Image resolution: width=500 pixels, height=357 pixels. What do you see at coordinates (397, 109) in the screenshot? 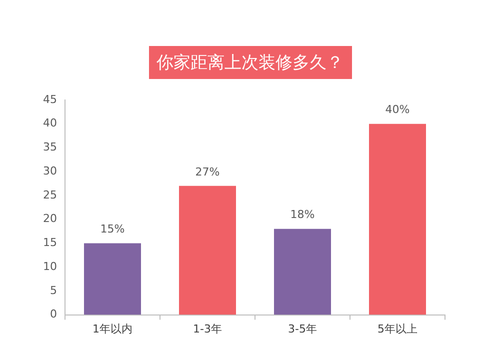
I see `data-label: 40%` at bounding box center [397, 109].